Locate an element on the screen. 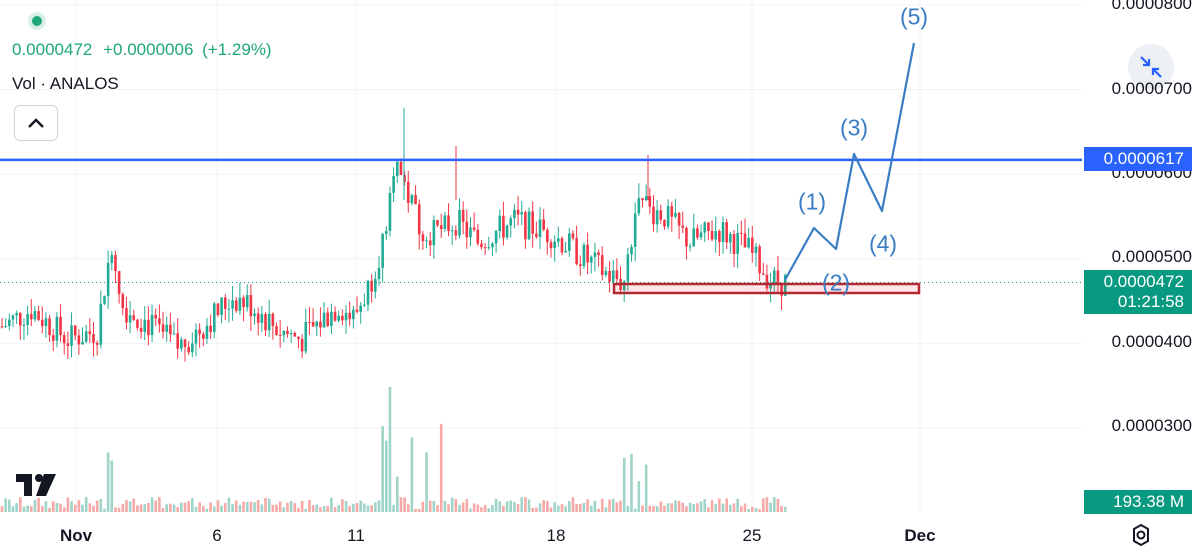  collapse-legend-button is located at coordinates (36, 123).